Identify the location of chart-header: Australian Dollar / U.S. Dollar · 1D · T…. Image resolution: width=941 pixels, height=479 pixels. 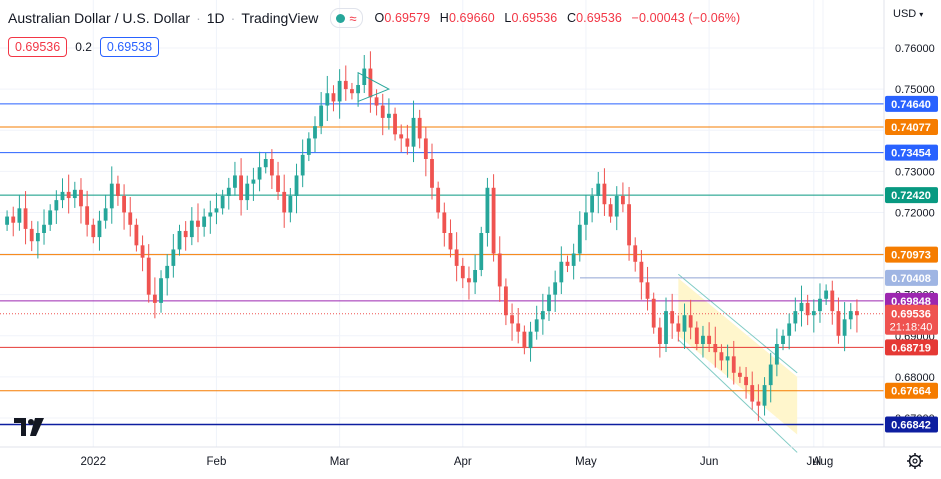
(377, 18).